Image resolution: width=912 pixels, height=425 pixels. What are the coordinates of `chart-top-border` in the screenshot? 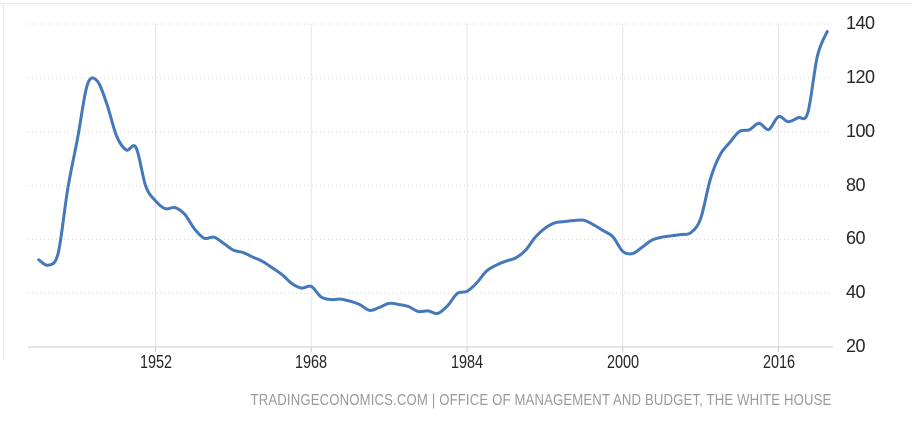 It's located at (456, 3).